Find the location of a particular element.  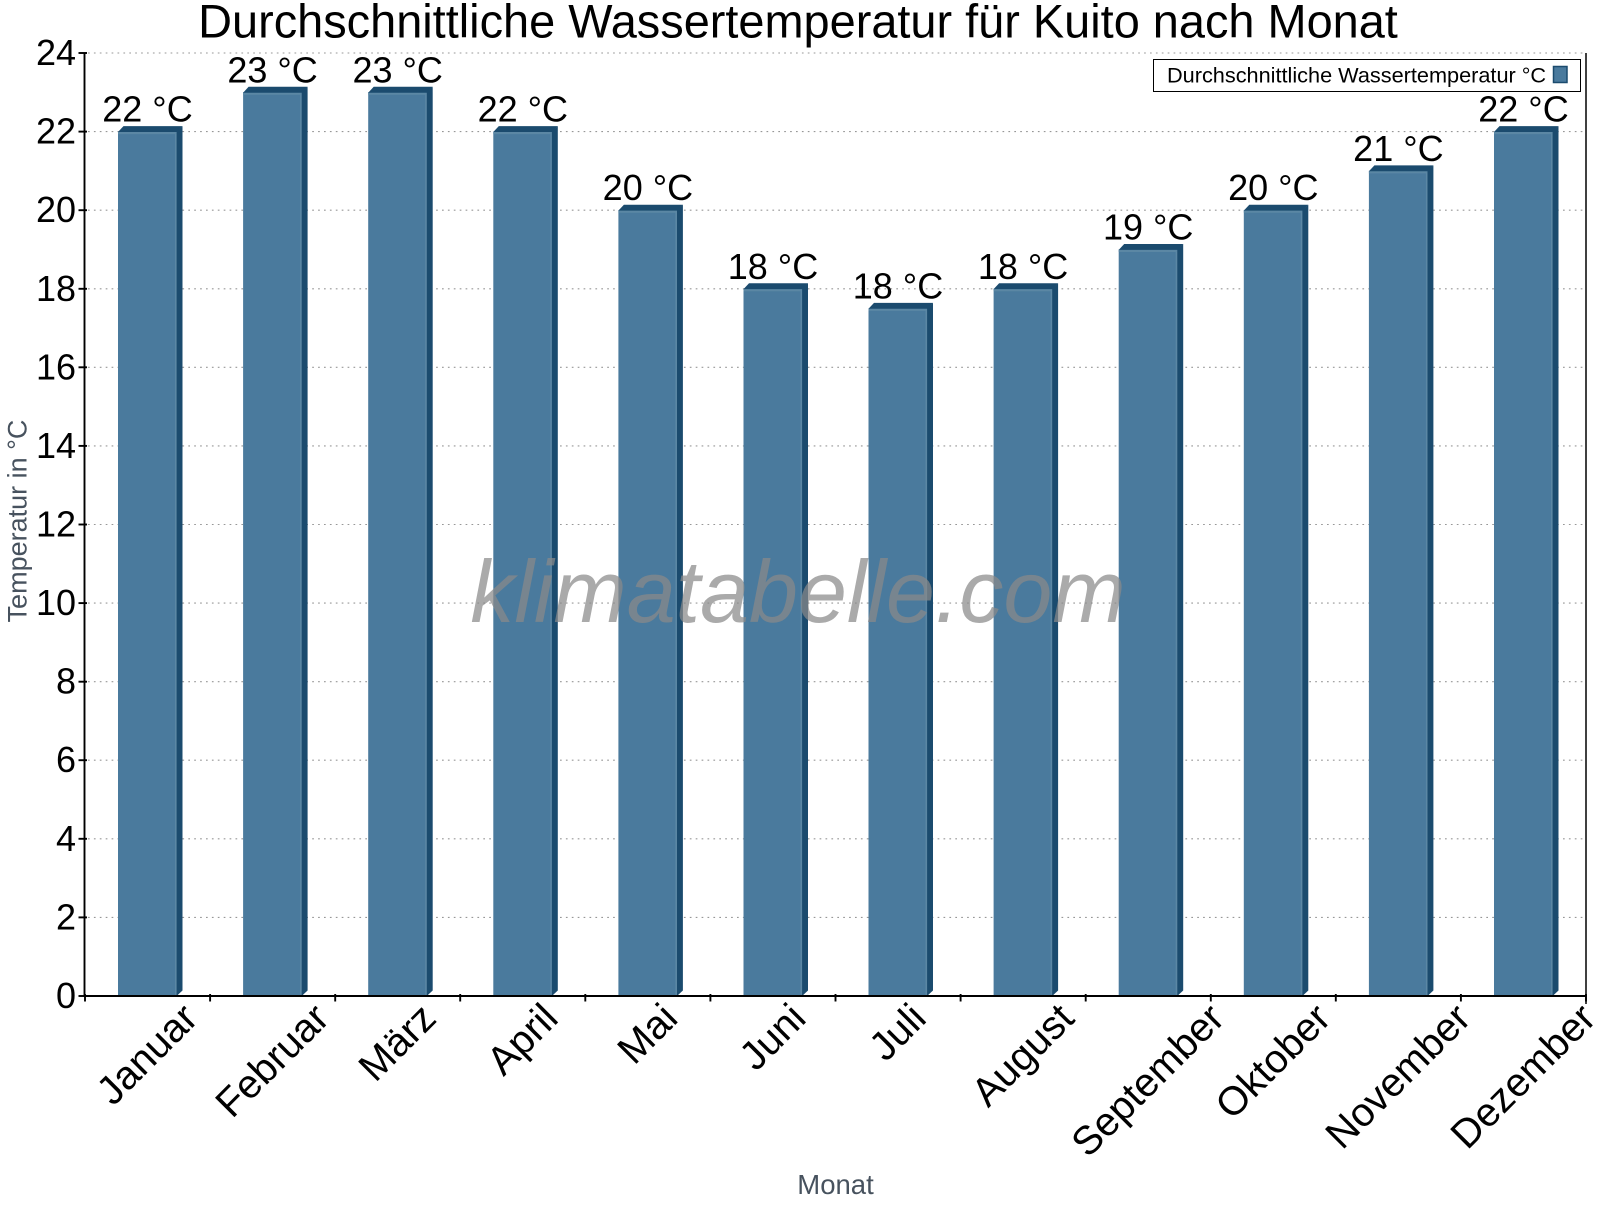

svg-text: 8 is located at coordinates (66, 681).